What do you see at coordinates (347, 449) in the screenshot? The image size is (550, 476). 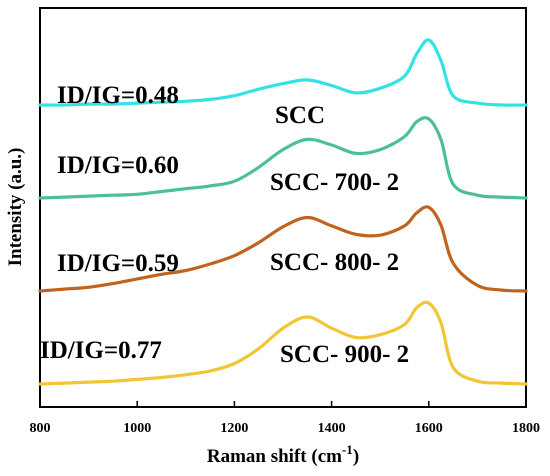 I see `x-axis-title-superscript: -1` at bounding box center [347, 449].